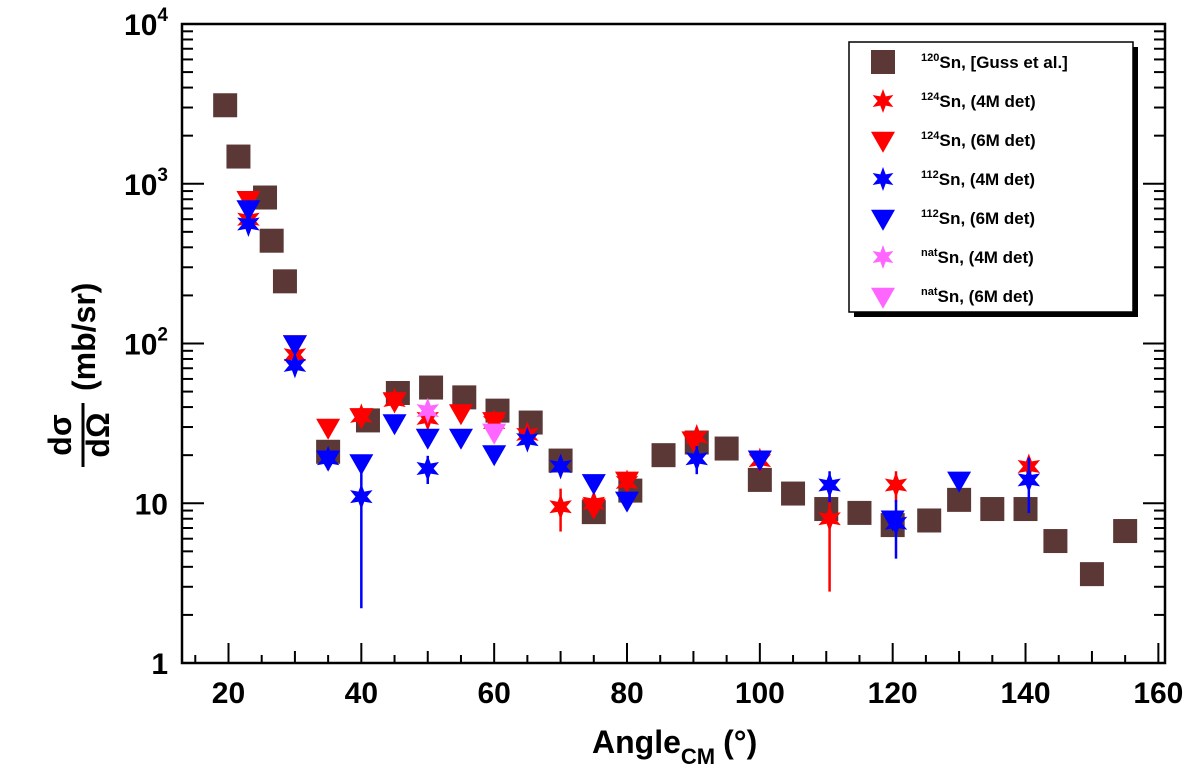 Image resolution: width=1186 pixels, height=777 pixels. What do you see at coordinates (151, 504) in the screenshot?
I see `y-tick-label: 10` at bounding box center [151, 504].